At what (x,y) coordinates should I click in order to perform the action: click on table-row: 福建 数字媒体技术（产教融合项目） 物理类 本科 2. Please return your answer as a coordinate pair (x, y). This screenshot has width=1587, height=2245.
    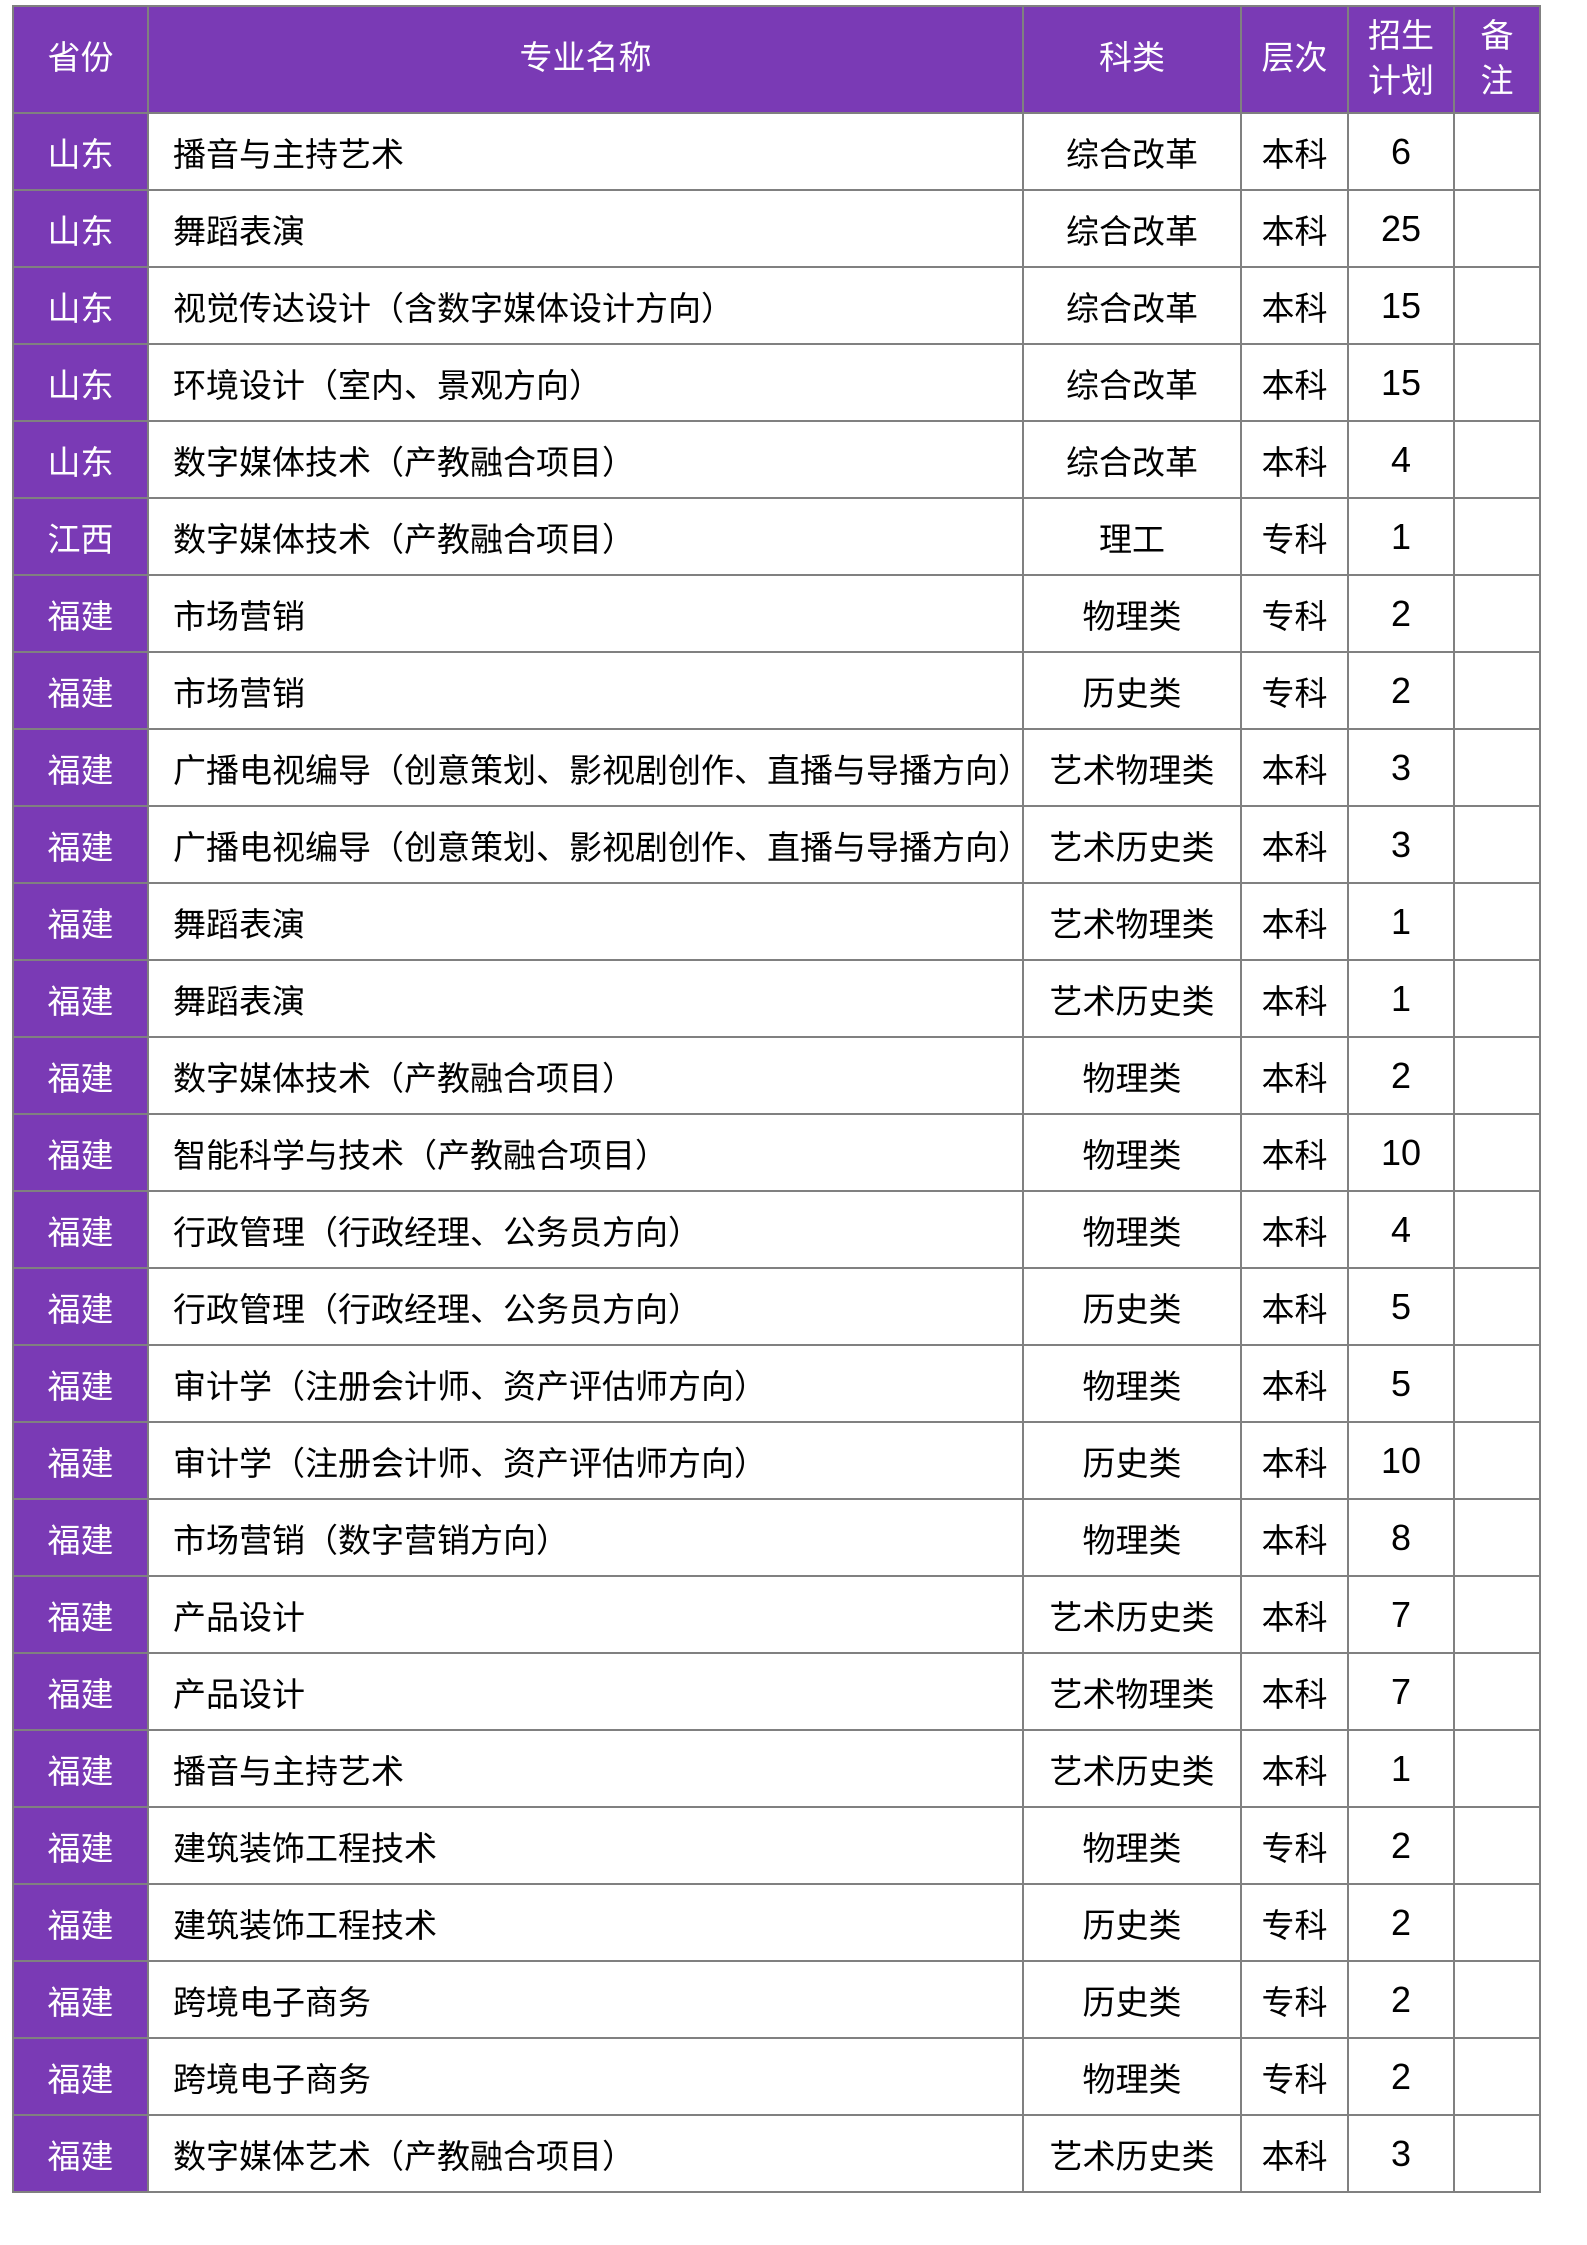
    Looking at the image, I should click on (776, 1075).